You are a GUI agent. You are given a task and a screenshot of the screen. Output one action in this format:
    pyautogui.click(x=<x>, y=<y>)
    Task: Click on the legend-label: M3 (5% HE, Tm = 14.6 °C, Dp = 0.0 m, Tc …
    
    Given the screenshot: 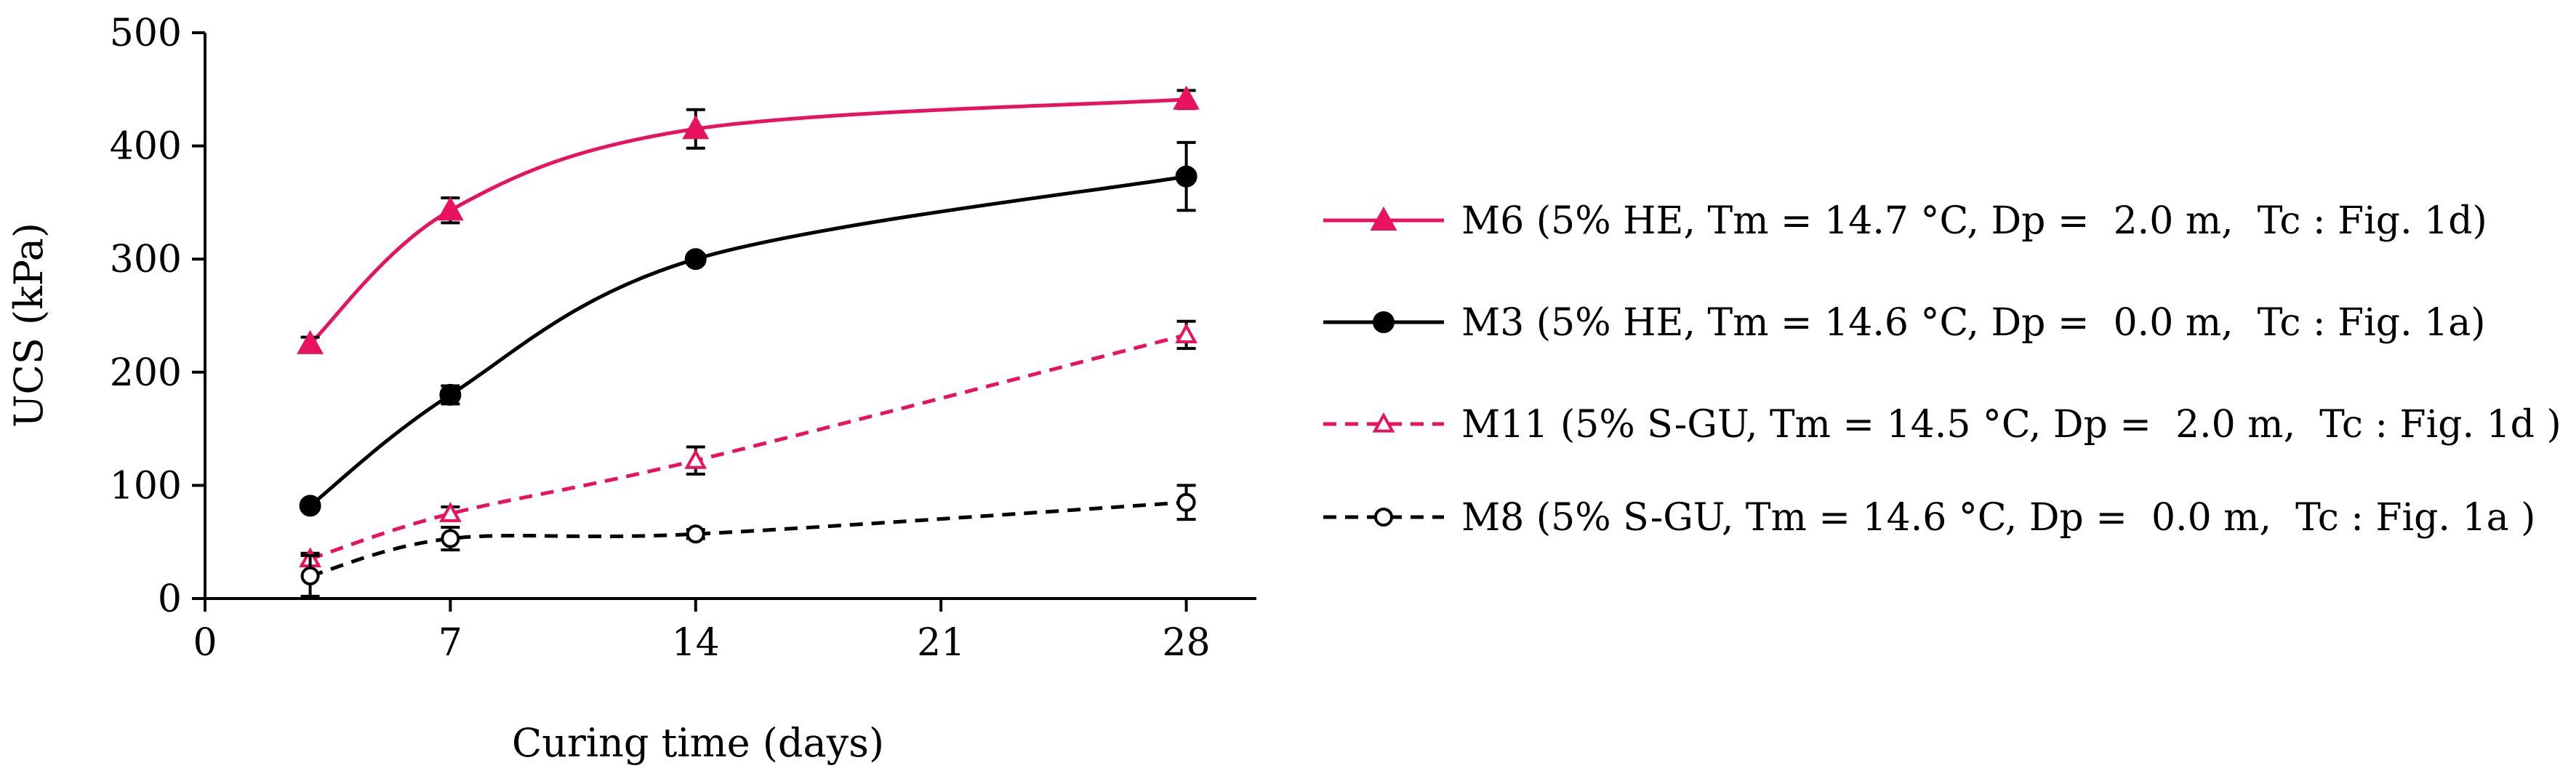 What is the action you would take?
    pyautogui.click(x=1974, y=323)
    